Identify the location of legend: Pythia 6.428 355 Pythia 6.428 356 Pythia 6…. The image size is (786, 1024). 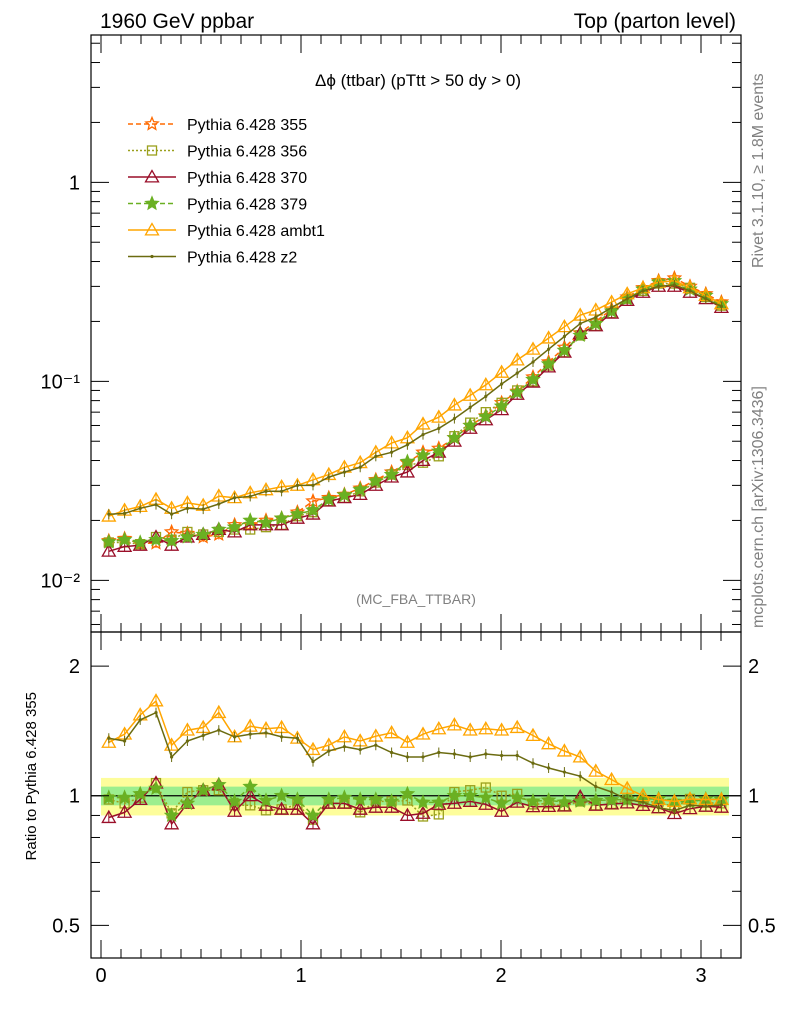
(226, 191).